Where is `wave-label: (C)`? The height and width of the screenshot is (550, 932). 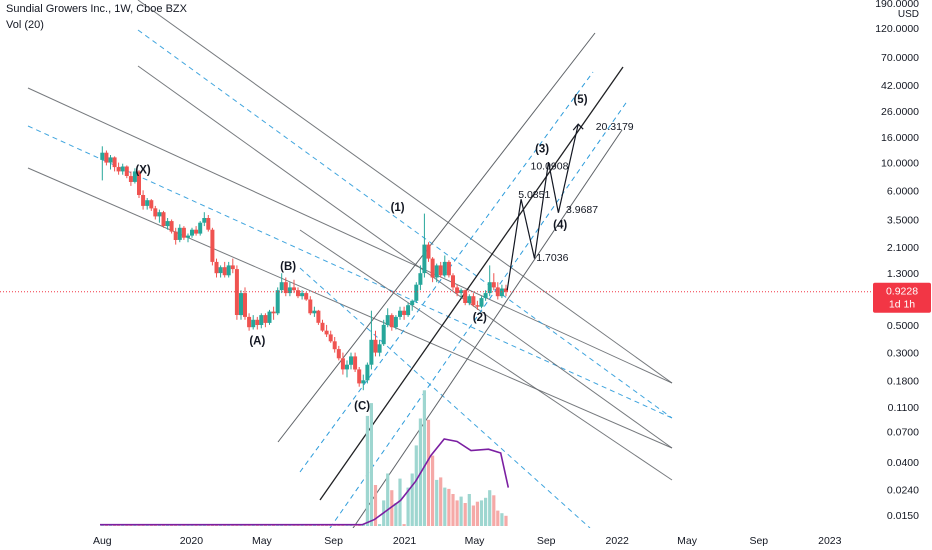
wave-label: (C) is located at coordinates (362, 407).